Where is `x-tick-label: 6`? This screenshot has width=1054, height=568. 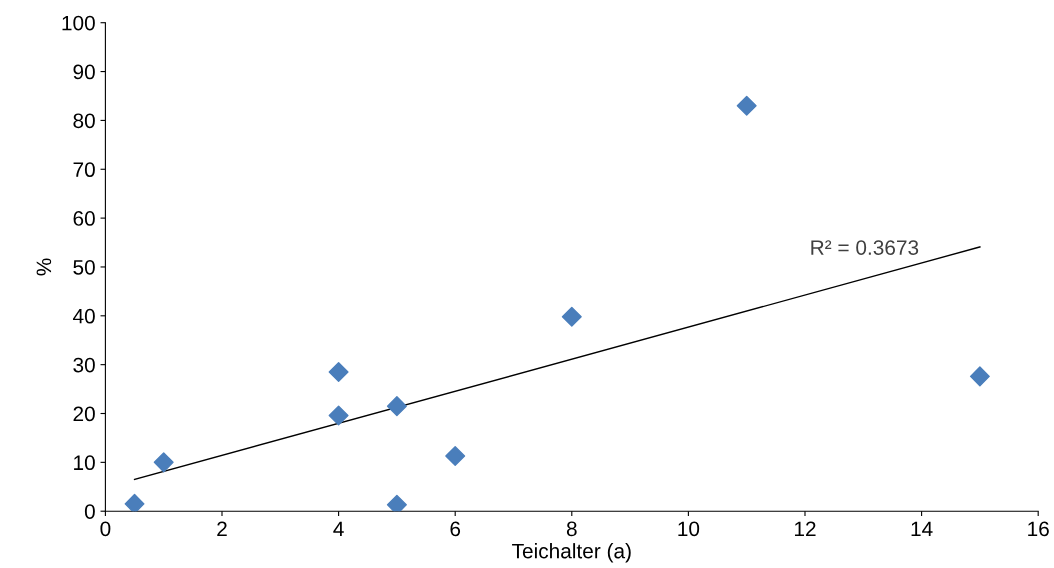
x-tick-label: 6 is located at coordinates (455, 529).